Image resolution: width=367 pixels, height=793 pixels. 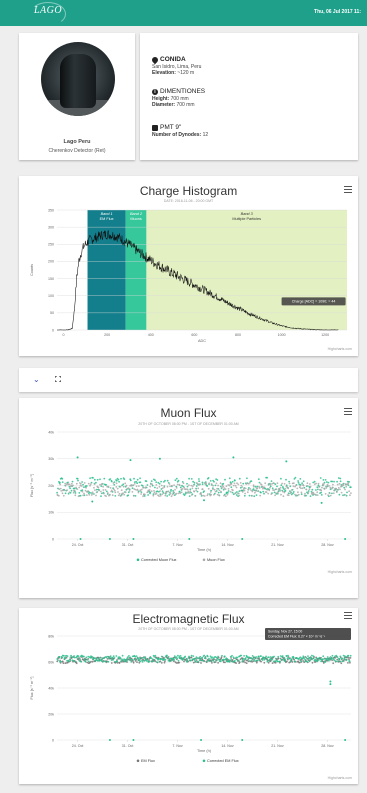 I want to click on muon-flux-title: Muon Flux, so click(x=188, y=413).